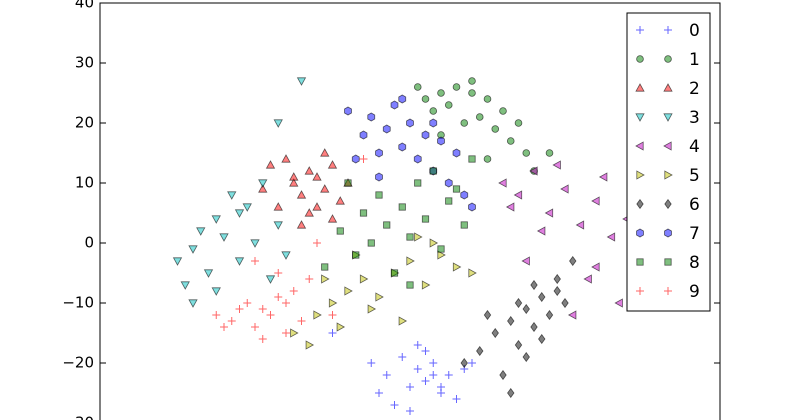 The height and width of the screenshot is (420, 800). I want to click on legend-label: 8, so click(694, 263).